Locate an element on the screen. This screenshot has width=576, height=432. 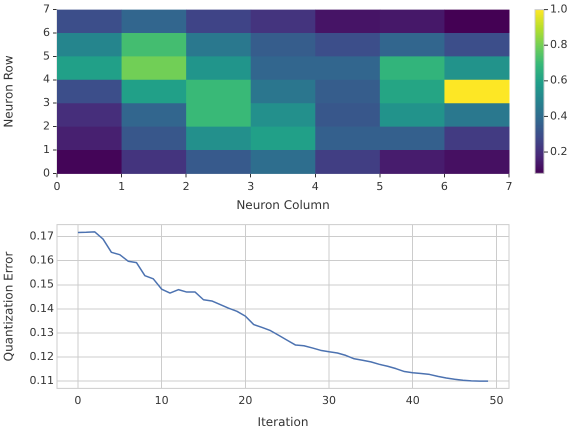
x-tick-label: 50 is located at coordinates (496, 400).